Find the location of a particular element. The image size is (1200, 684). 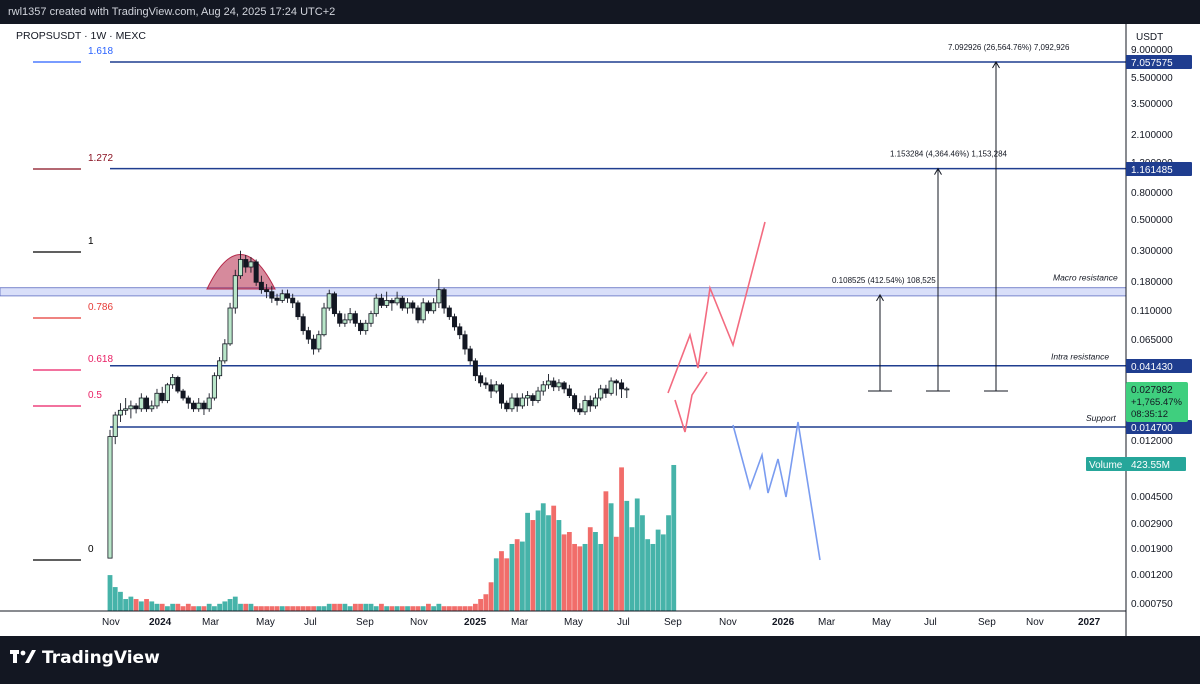

price-tick-label: 9.000000 is located at coordinates (1152, 50).